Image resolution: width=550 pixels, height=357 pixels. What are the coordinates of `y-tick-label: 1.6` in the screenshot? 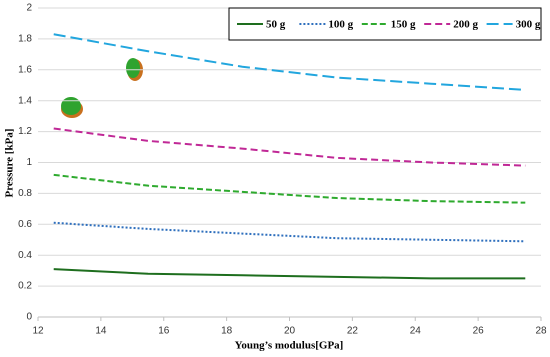 It's located at (25, 69).